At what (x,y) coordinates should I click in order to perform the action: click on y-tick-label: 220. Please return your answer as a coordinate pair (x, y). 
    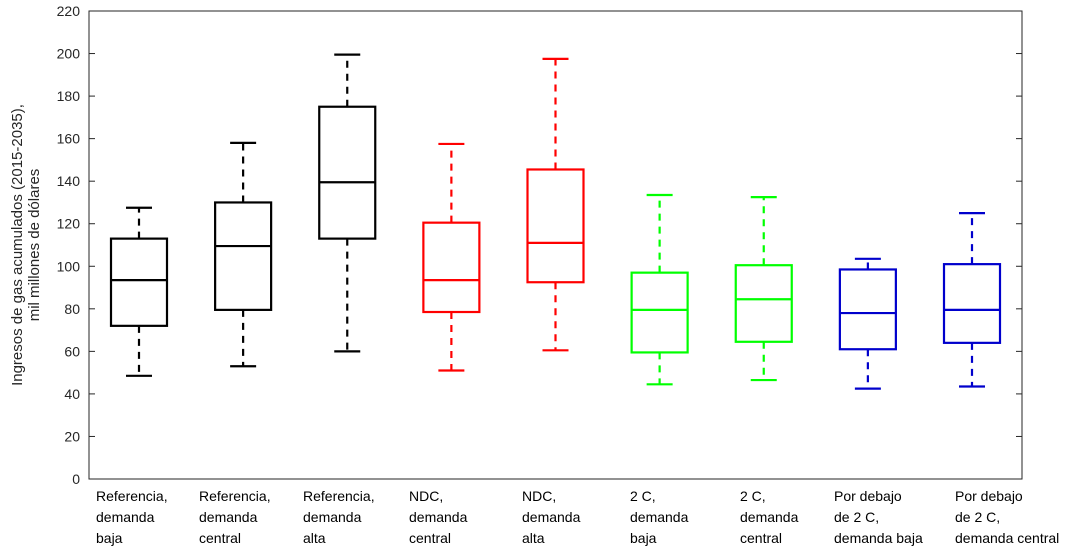
    Looking at the image, I should click on (69, 11).